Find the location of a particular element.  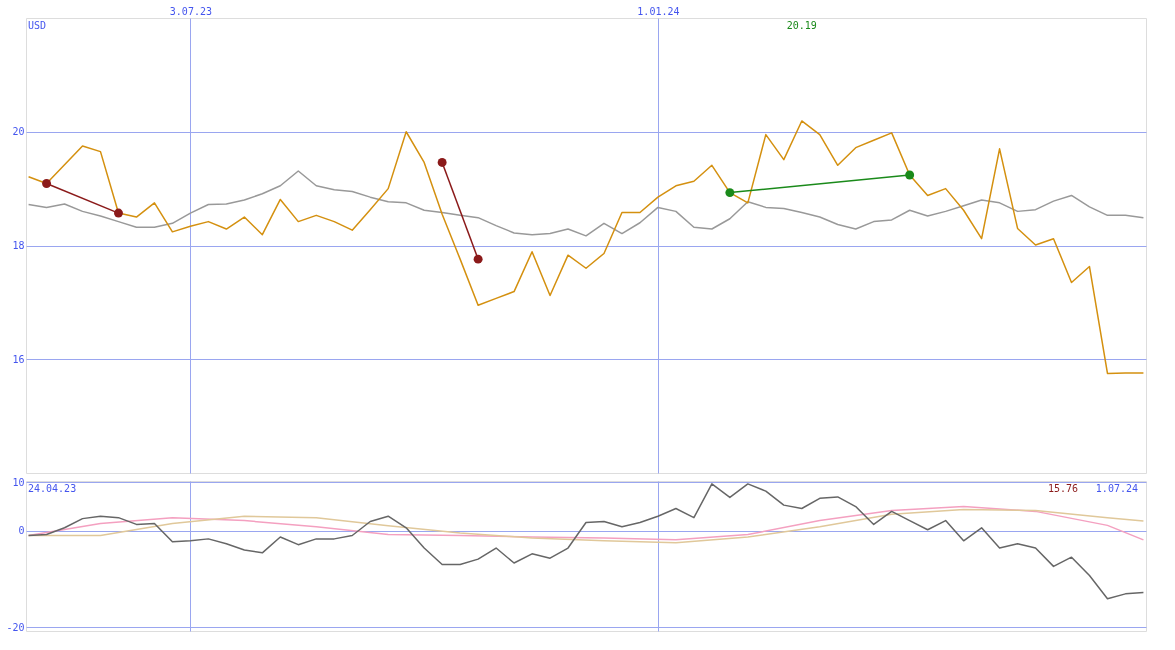

y-tick-label: 20 is located at coordinates (18, 132).